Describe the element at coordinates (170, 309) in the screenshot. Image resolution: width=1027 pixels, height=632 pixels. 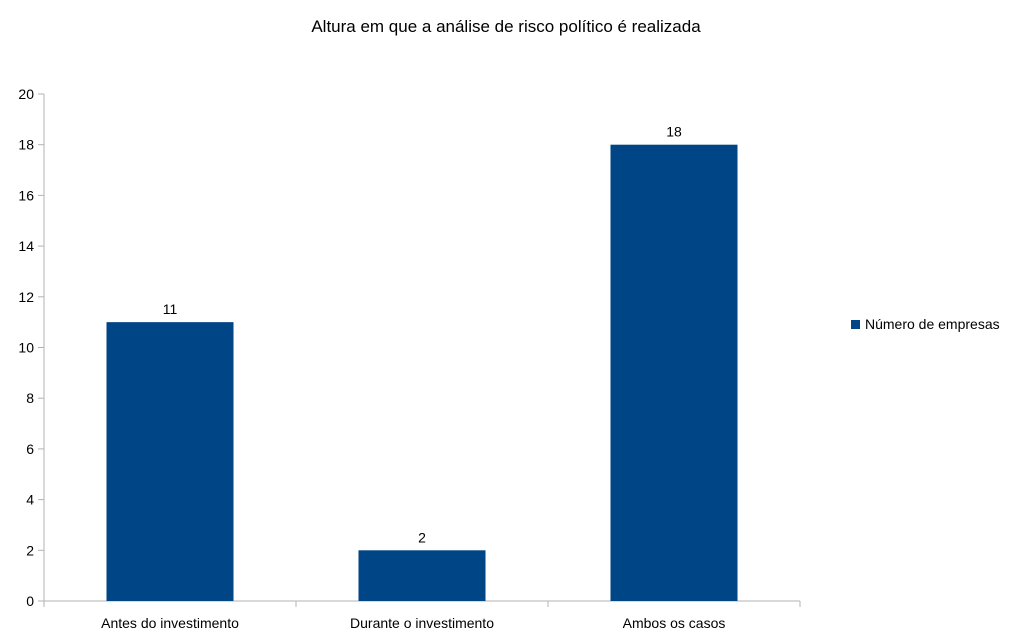
I see `data-label: 11` at that location.